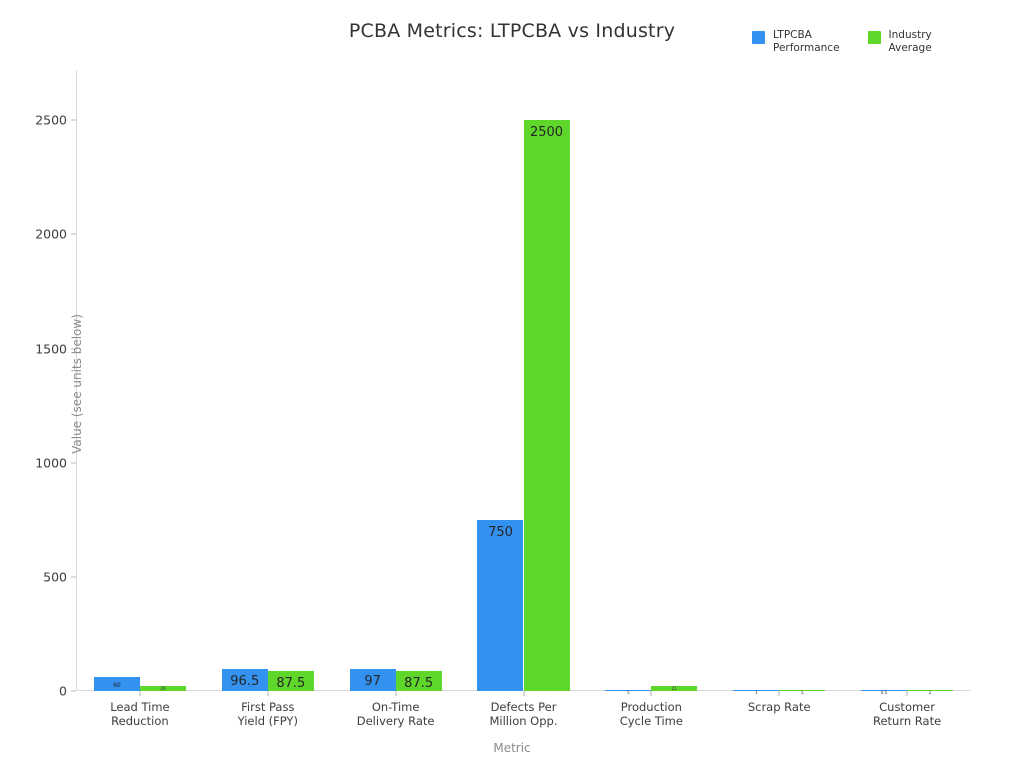  I want to click on y-tick-2: 1000, so click(55, 462).